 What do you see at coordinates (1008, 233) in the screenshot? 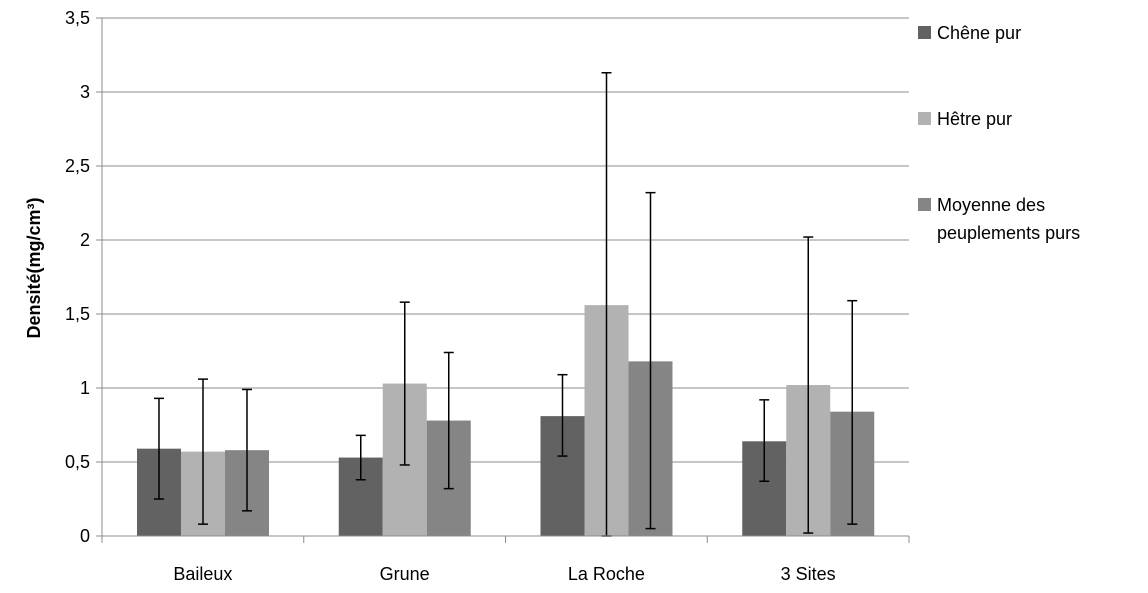
I see `legend-label: peuplements purs` at bounding box center [1008, 233].